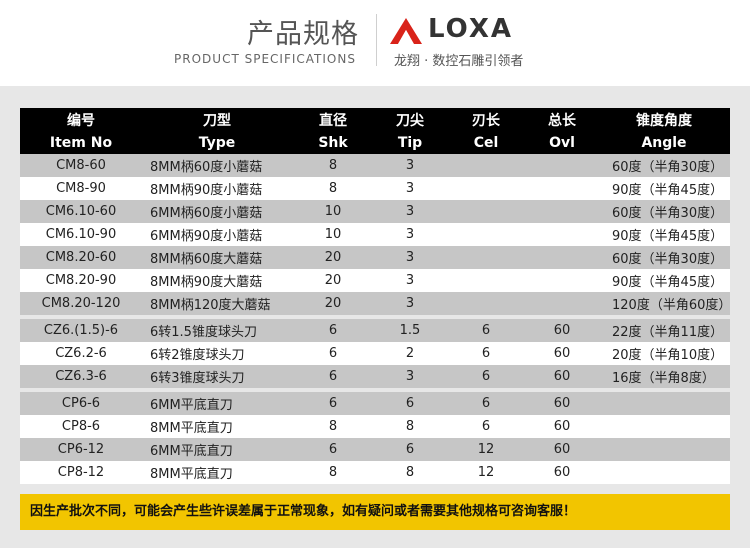 This screenshot has height=548, width=750. What do you see at coordinates (333, 142) in the screenshot?
I see `header-en-shank: Shk` at bounding box center [333, 142].